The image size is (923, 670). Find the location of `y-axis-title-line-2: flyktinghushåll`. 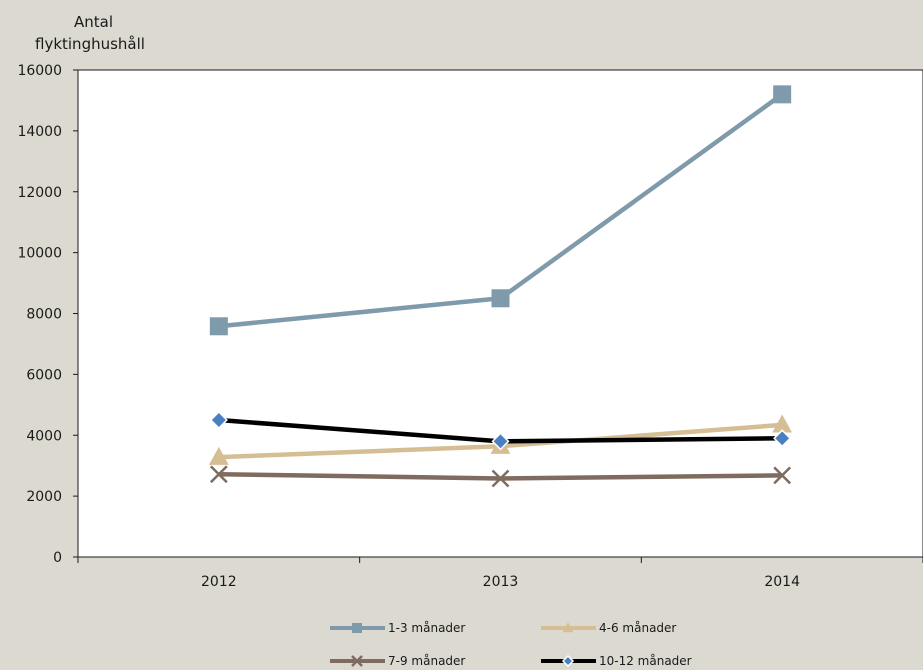

y-axis-title-line-2: flyktinghushåll is located at coordinates (90, 44).